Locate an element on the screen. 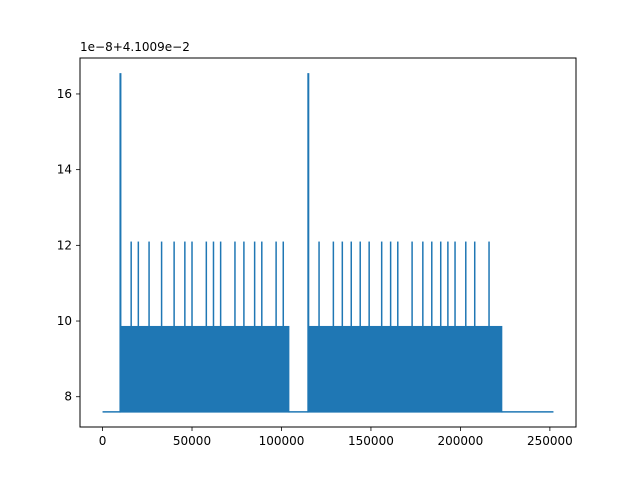  y-tick-label: 16 is located at coordinates (64, 94).